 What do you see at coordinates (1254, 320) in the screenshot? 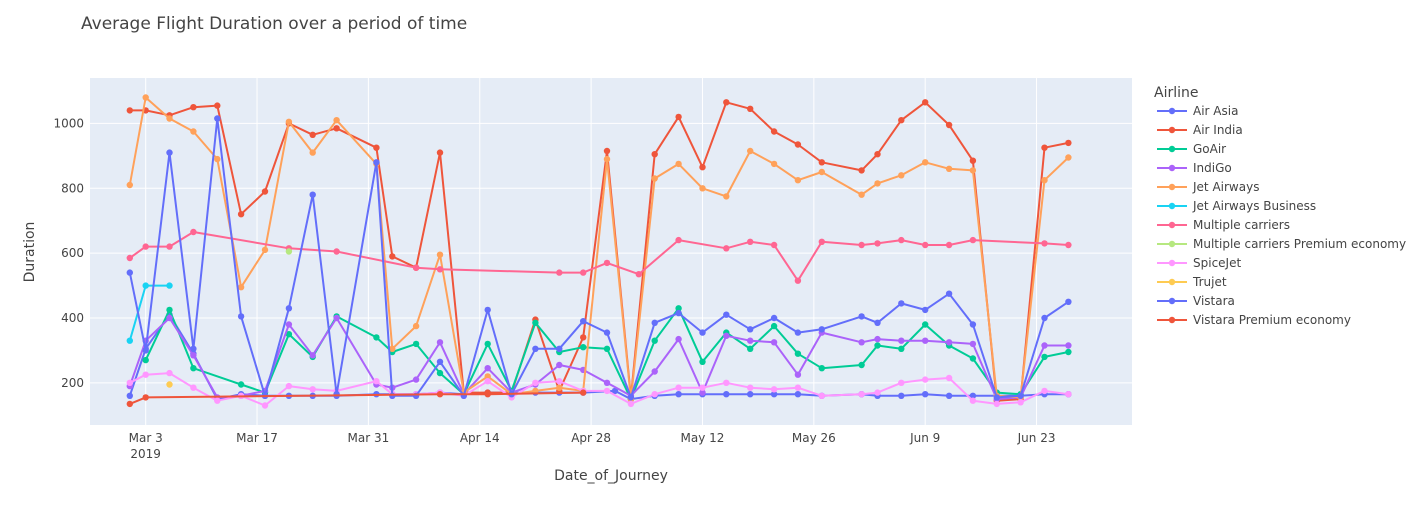
I see `legend-item-vistara-premium-economy: Vistara Premium economy` at bounding box center [1254, 320].